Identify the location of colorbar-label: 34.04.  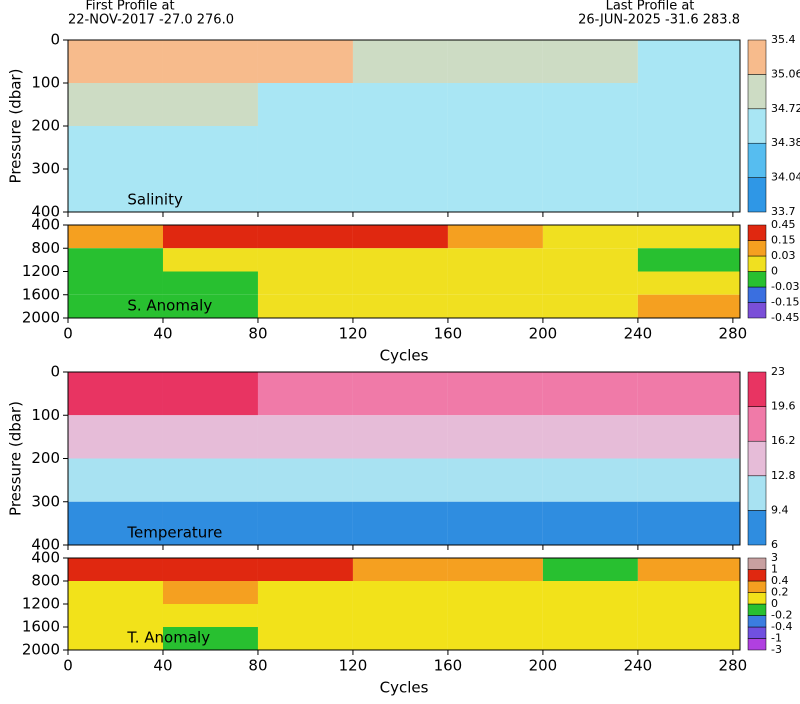
(785, 177).